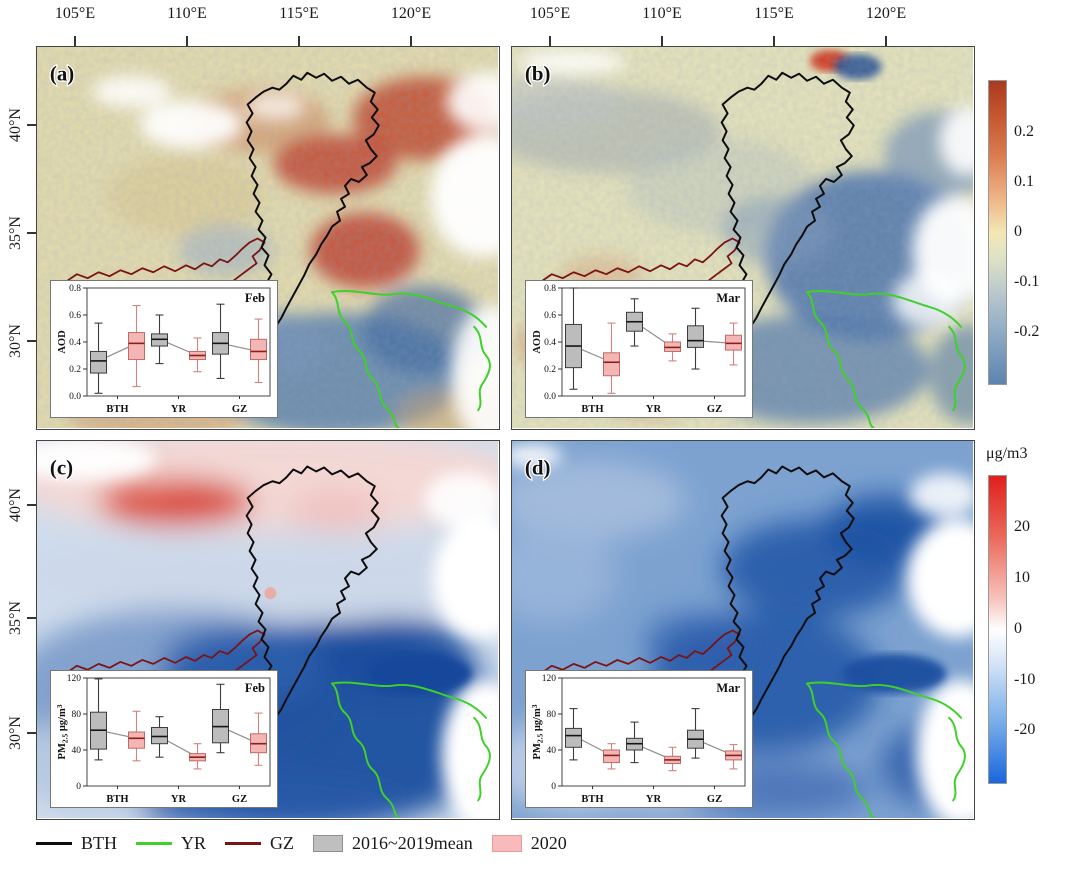 The image size is (1088, 876). I want to click on lat-label: 40°N, so click(15, 505).